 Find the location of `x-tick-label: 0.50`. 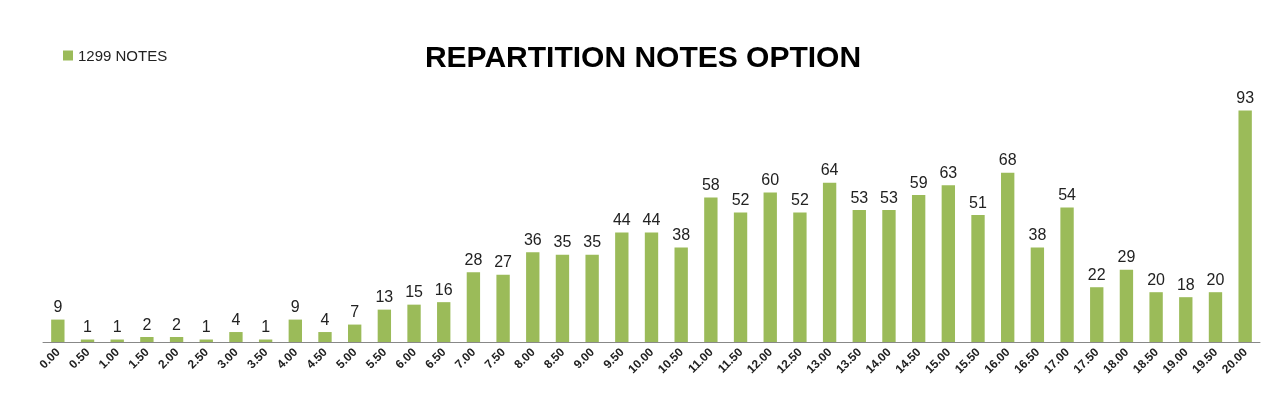

x-tick-label: 0.50 is located at coordinates (79, 358).